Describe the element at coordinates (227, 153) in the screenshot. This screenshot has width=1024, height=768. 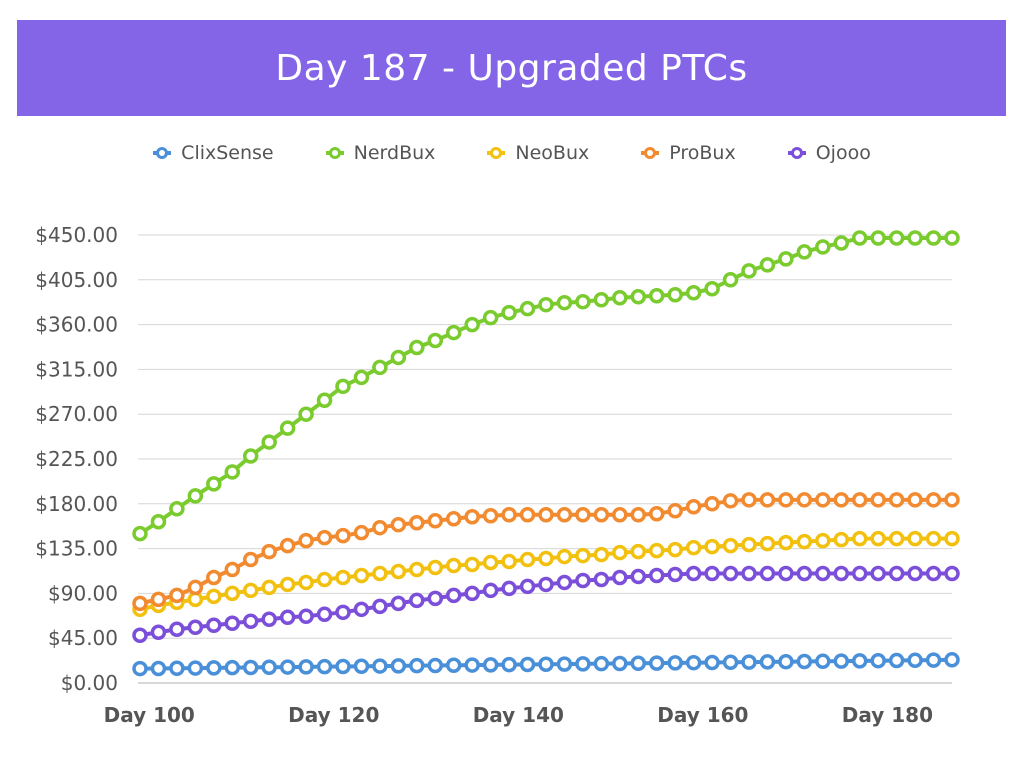
I see `legend-label: ClixSense` at that location.